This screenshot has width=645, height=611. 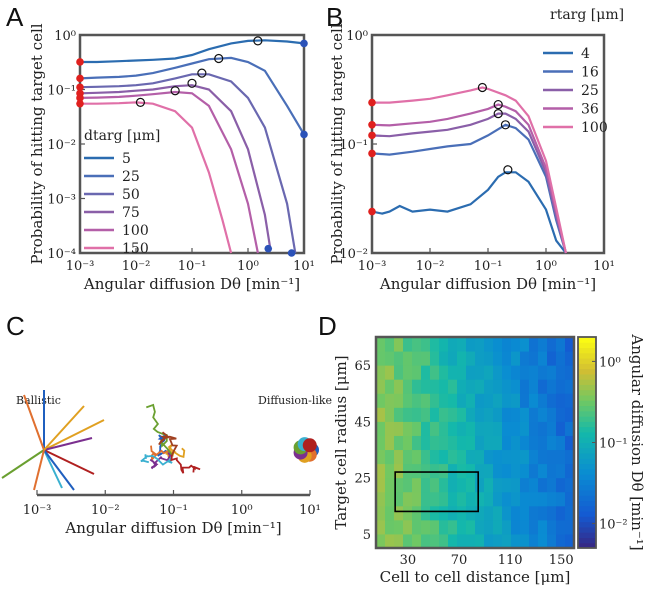 I want to click on legend-label: 25, so click(x=131, y=177).